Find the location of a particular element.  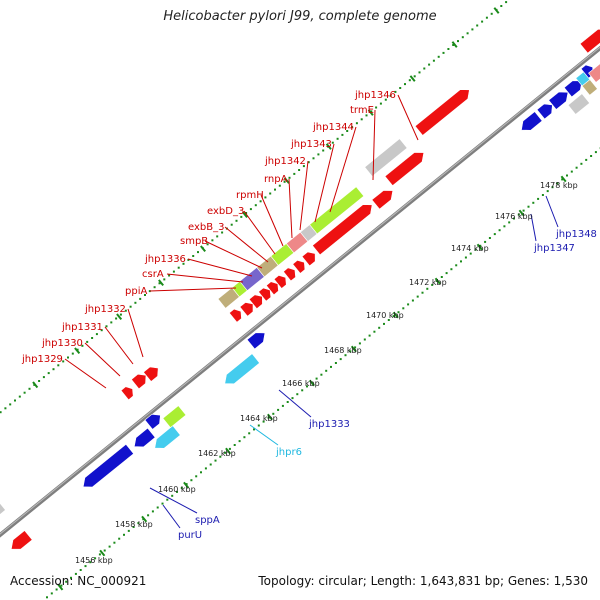

gene-label: jhp1348 is located at coordinates (576, 234).